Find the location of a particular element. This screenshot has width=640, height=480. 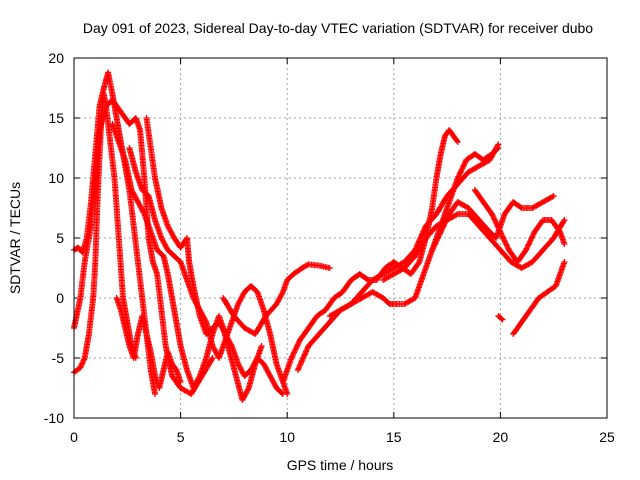

x-tick-label: 25 is located at coordinates (607, 437).